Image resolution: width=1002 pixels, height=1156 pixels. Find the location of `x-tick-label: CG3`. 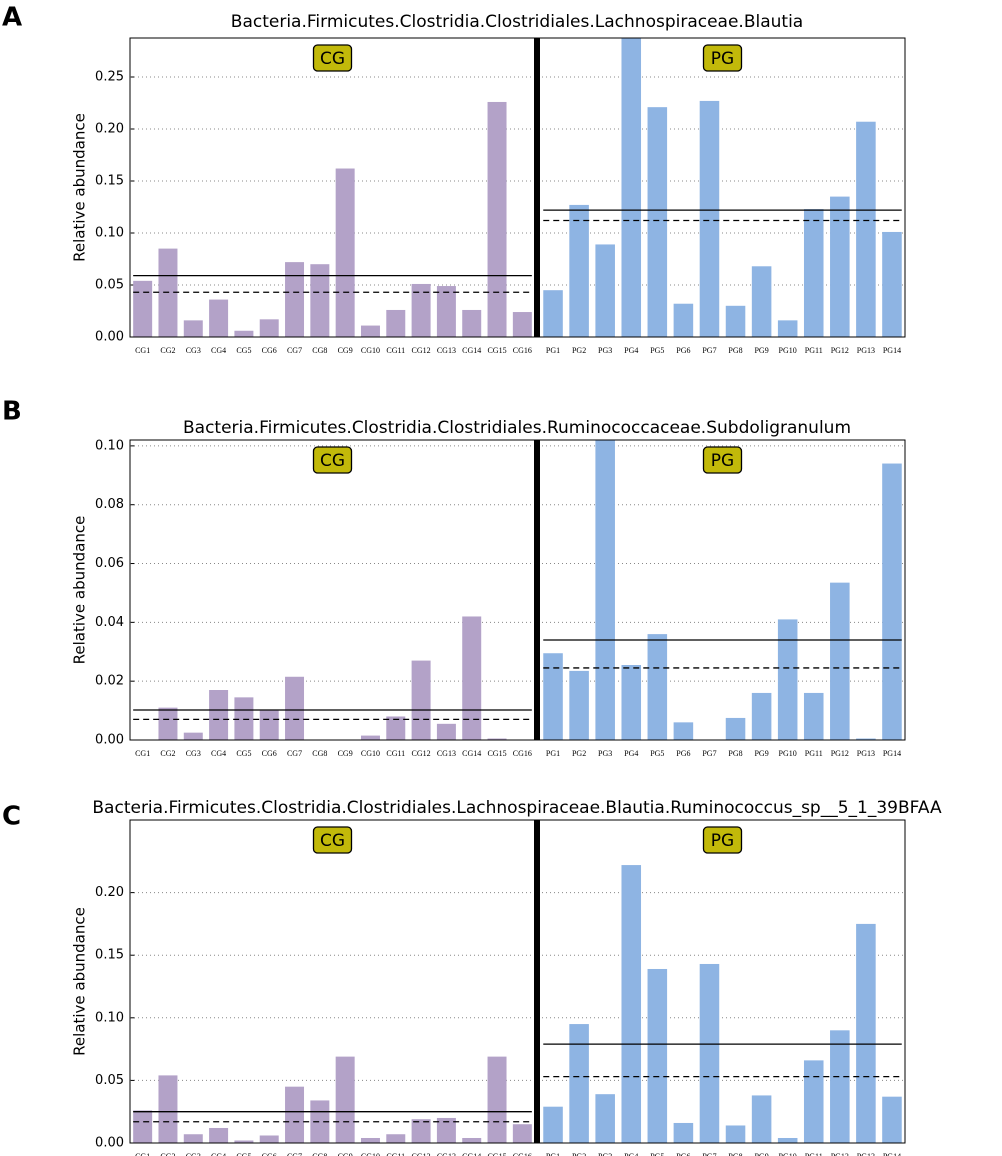

x-tick-label: CG3 is located at coordinates (193, 1154).